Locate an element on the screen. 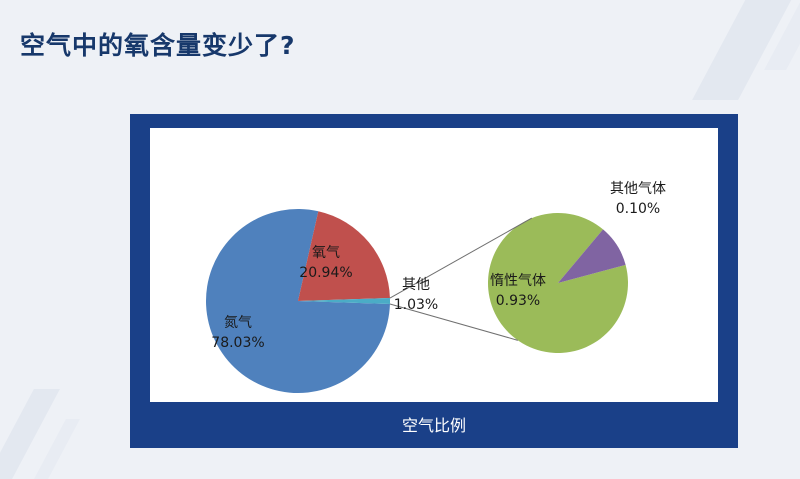  chart-caption: 空气比例 is located at coordinates (433, 425).